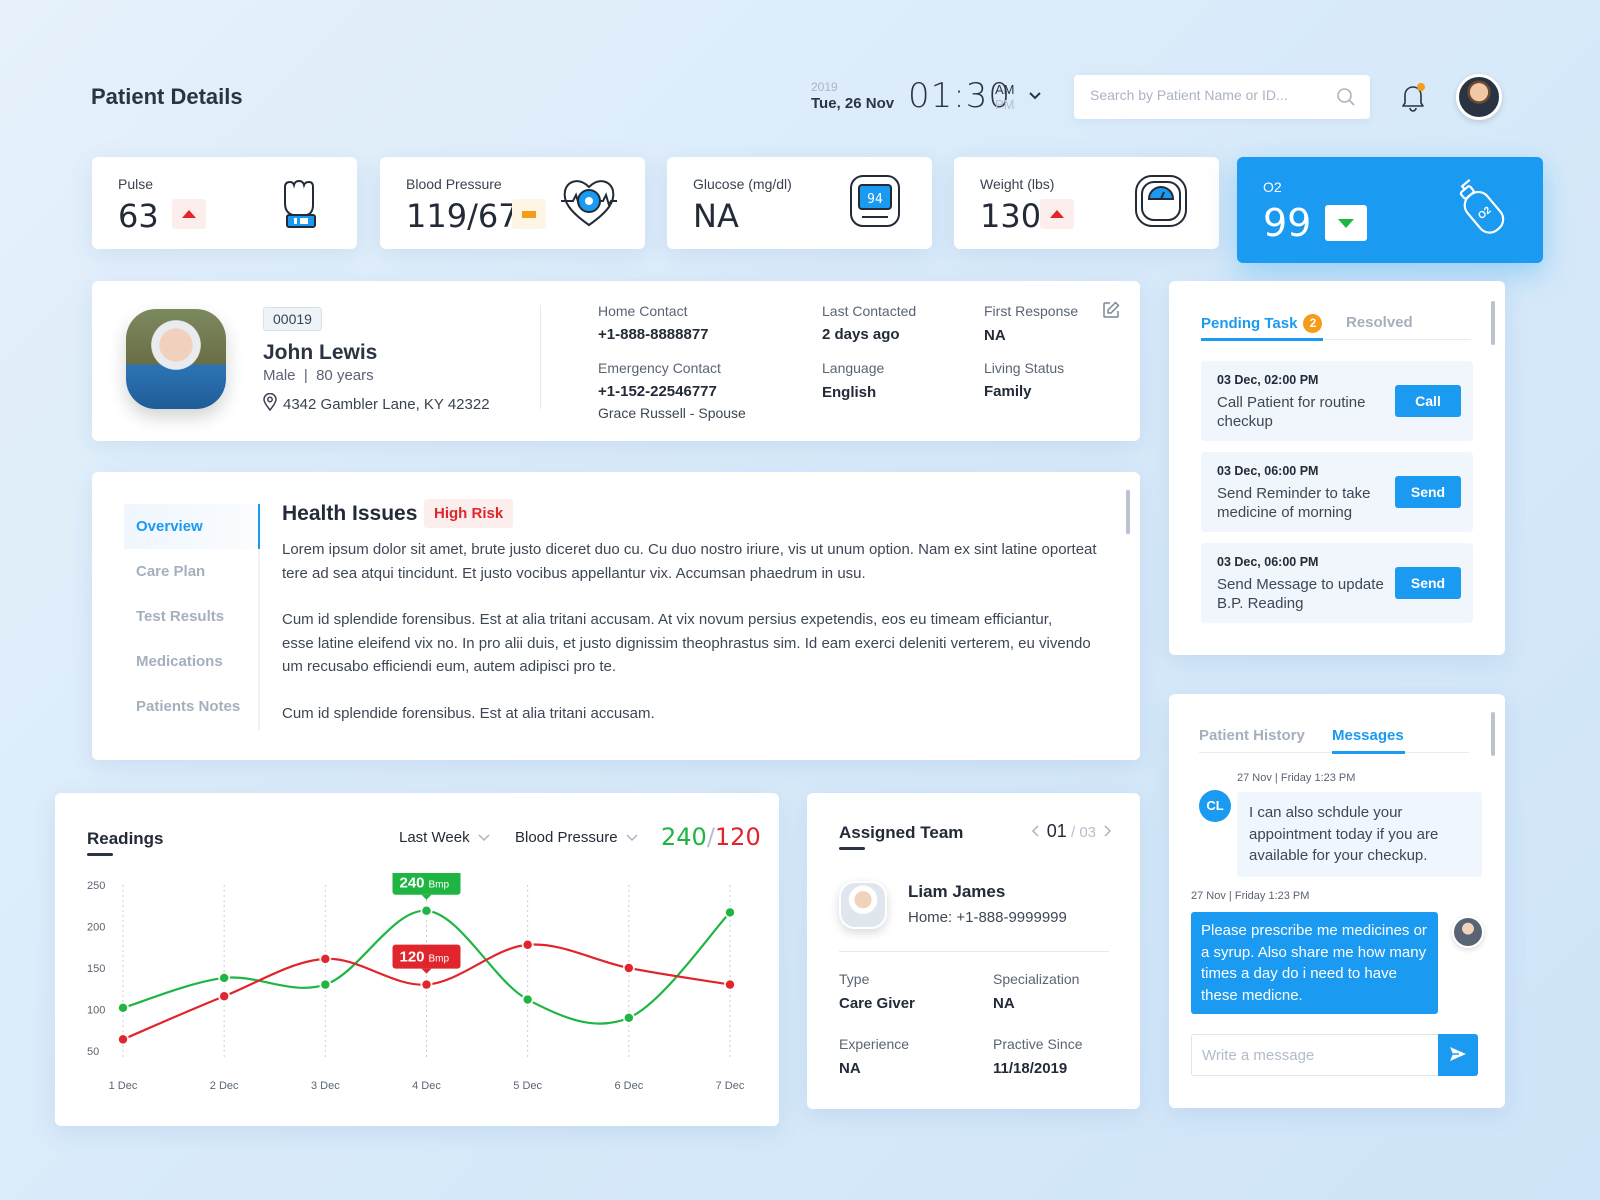  I want to click on tab-pending-task: Pending Task 2, so click(1262, 323).